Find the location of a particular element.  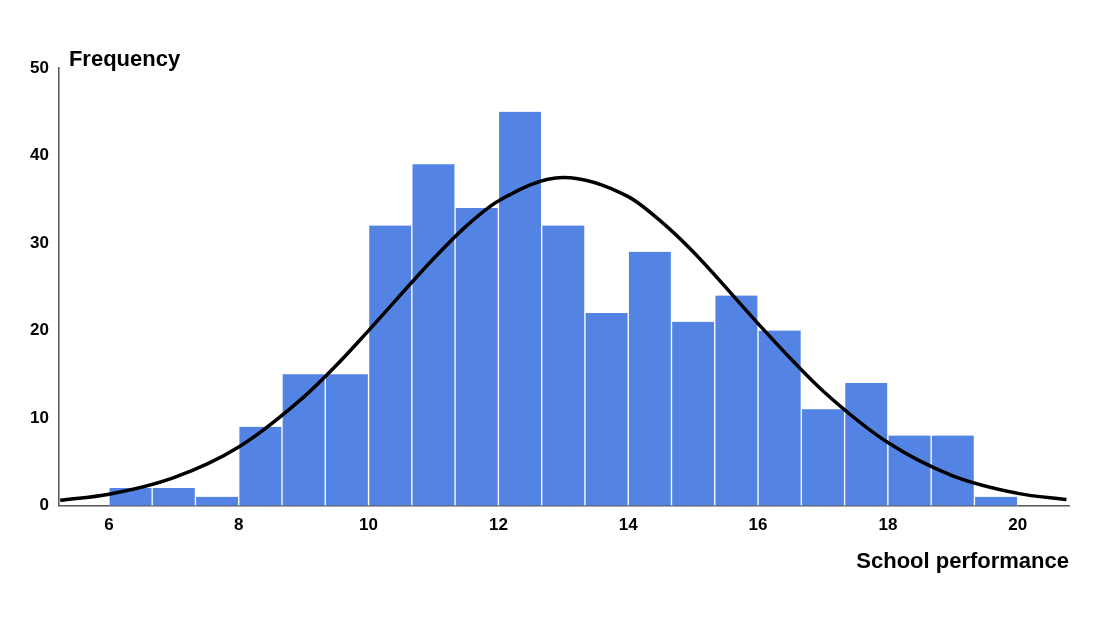

x-tick-label: 8 is located at coordinates (238, 525).